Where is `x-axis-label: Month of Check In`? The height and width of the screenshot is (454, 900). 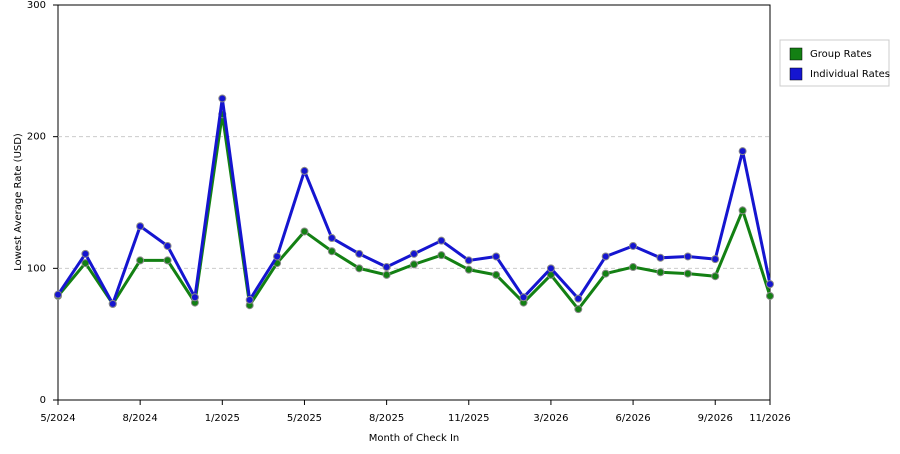 x-axis-label: Month of Check In is located at coordinates (414, 438).